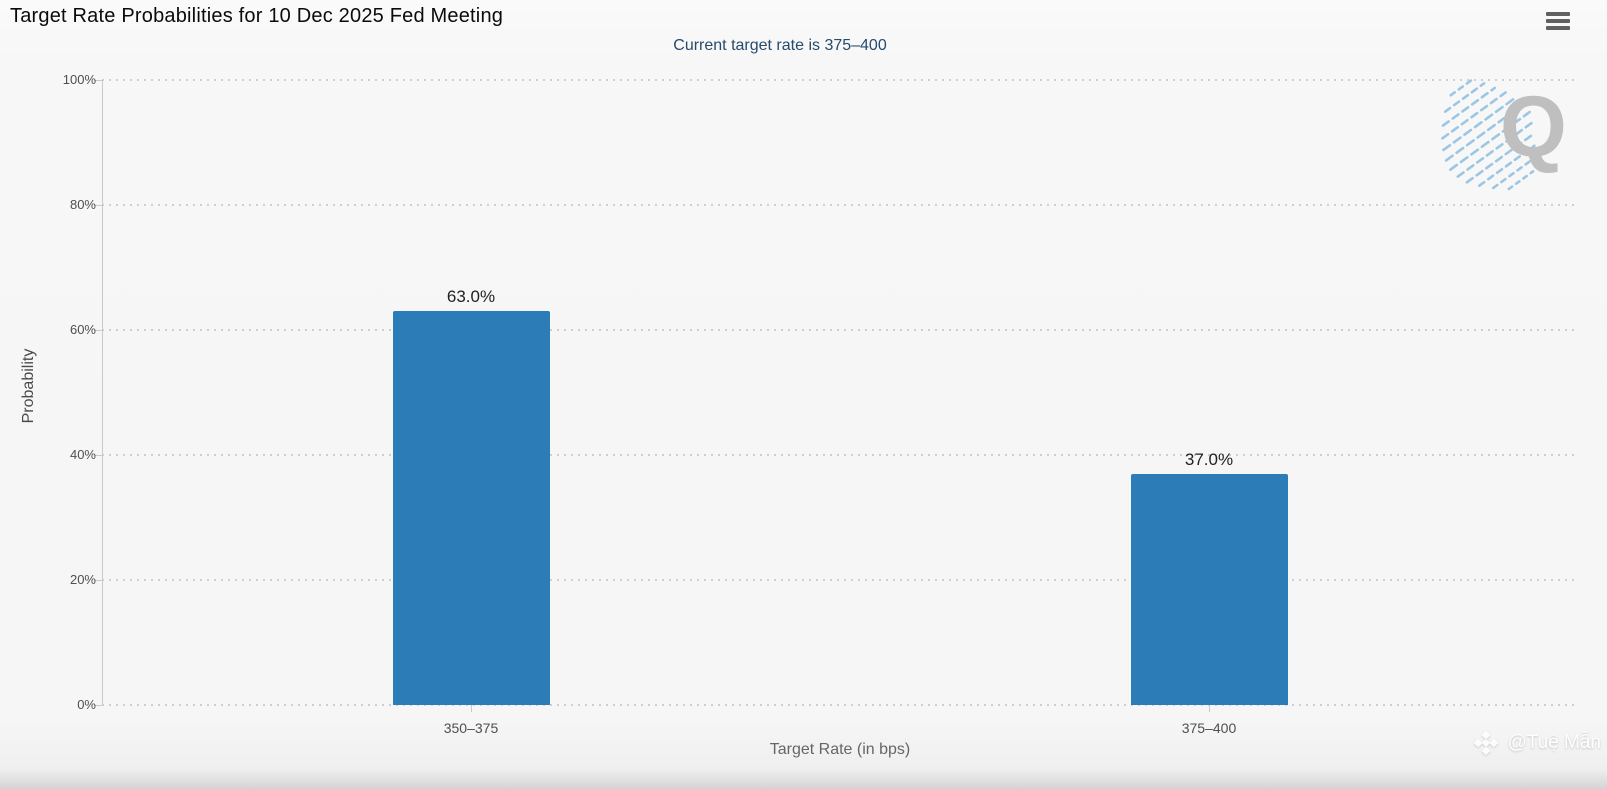 This screenshot has height=789, width=1607. Describe the element at coordinates (840, 205) in the screenshot. I see `gridline-80%` at that location.